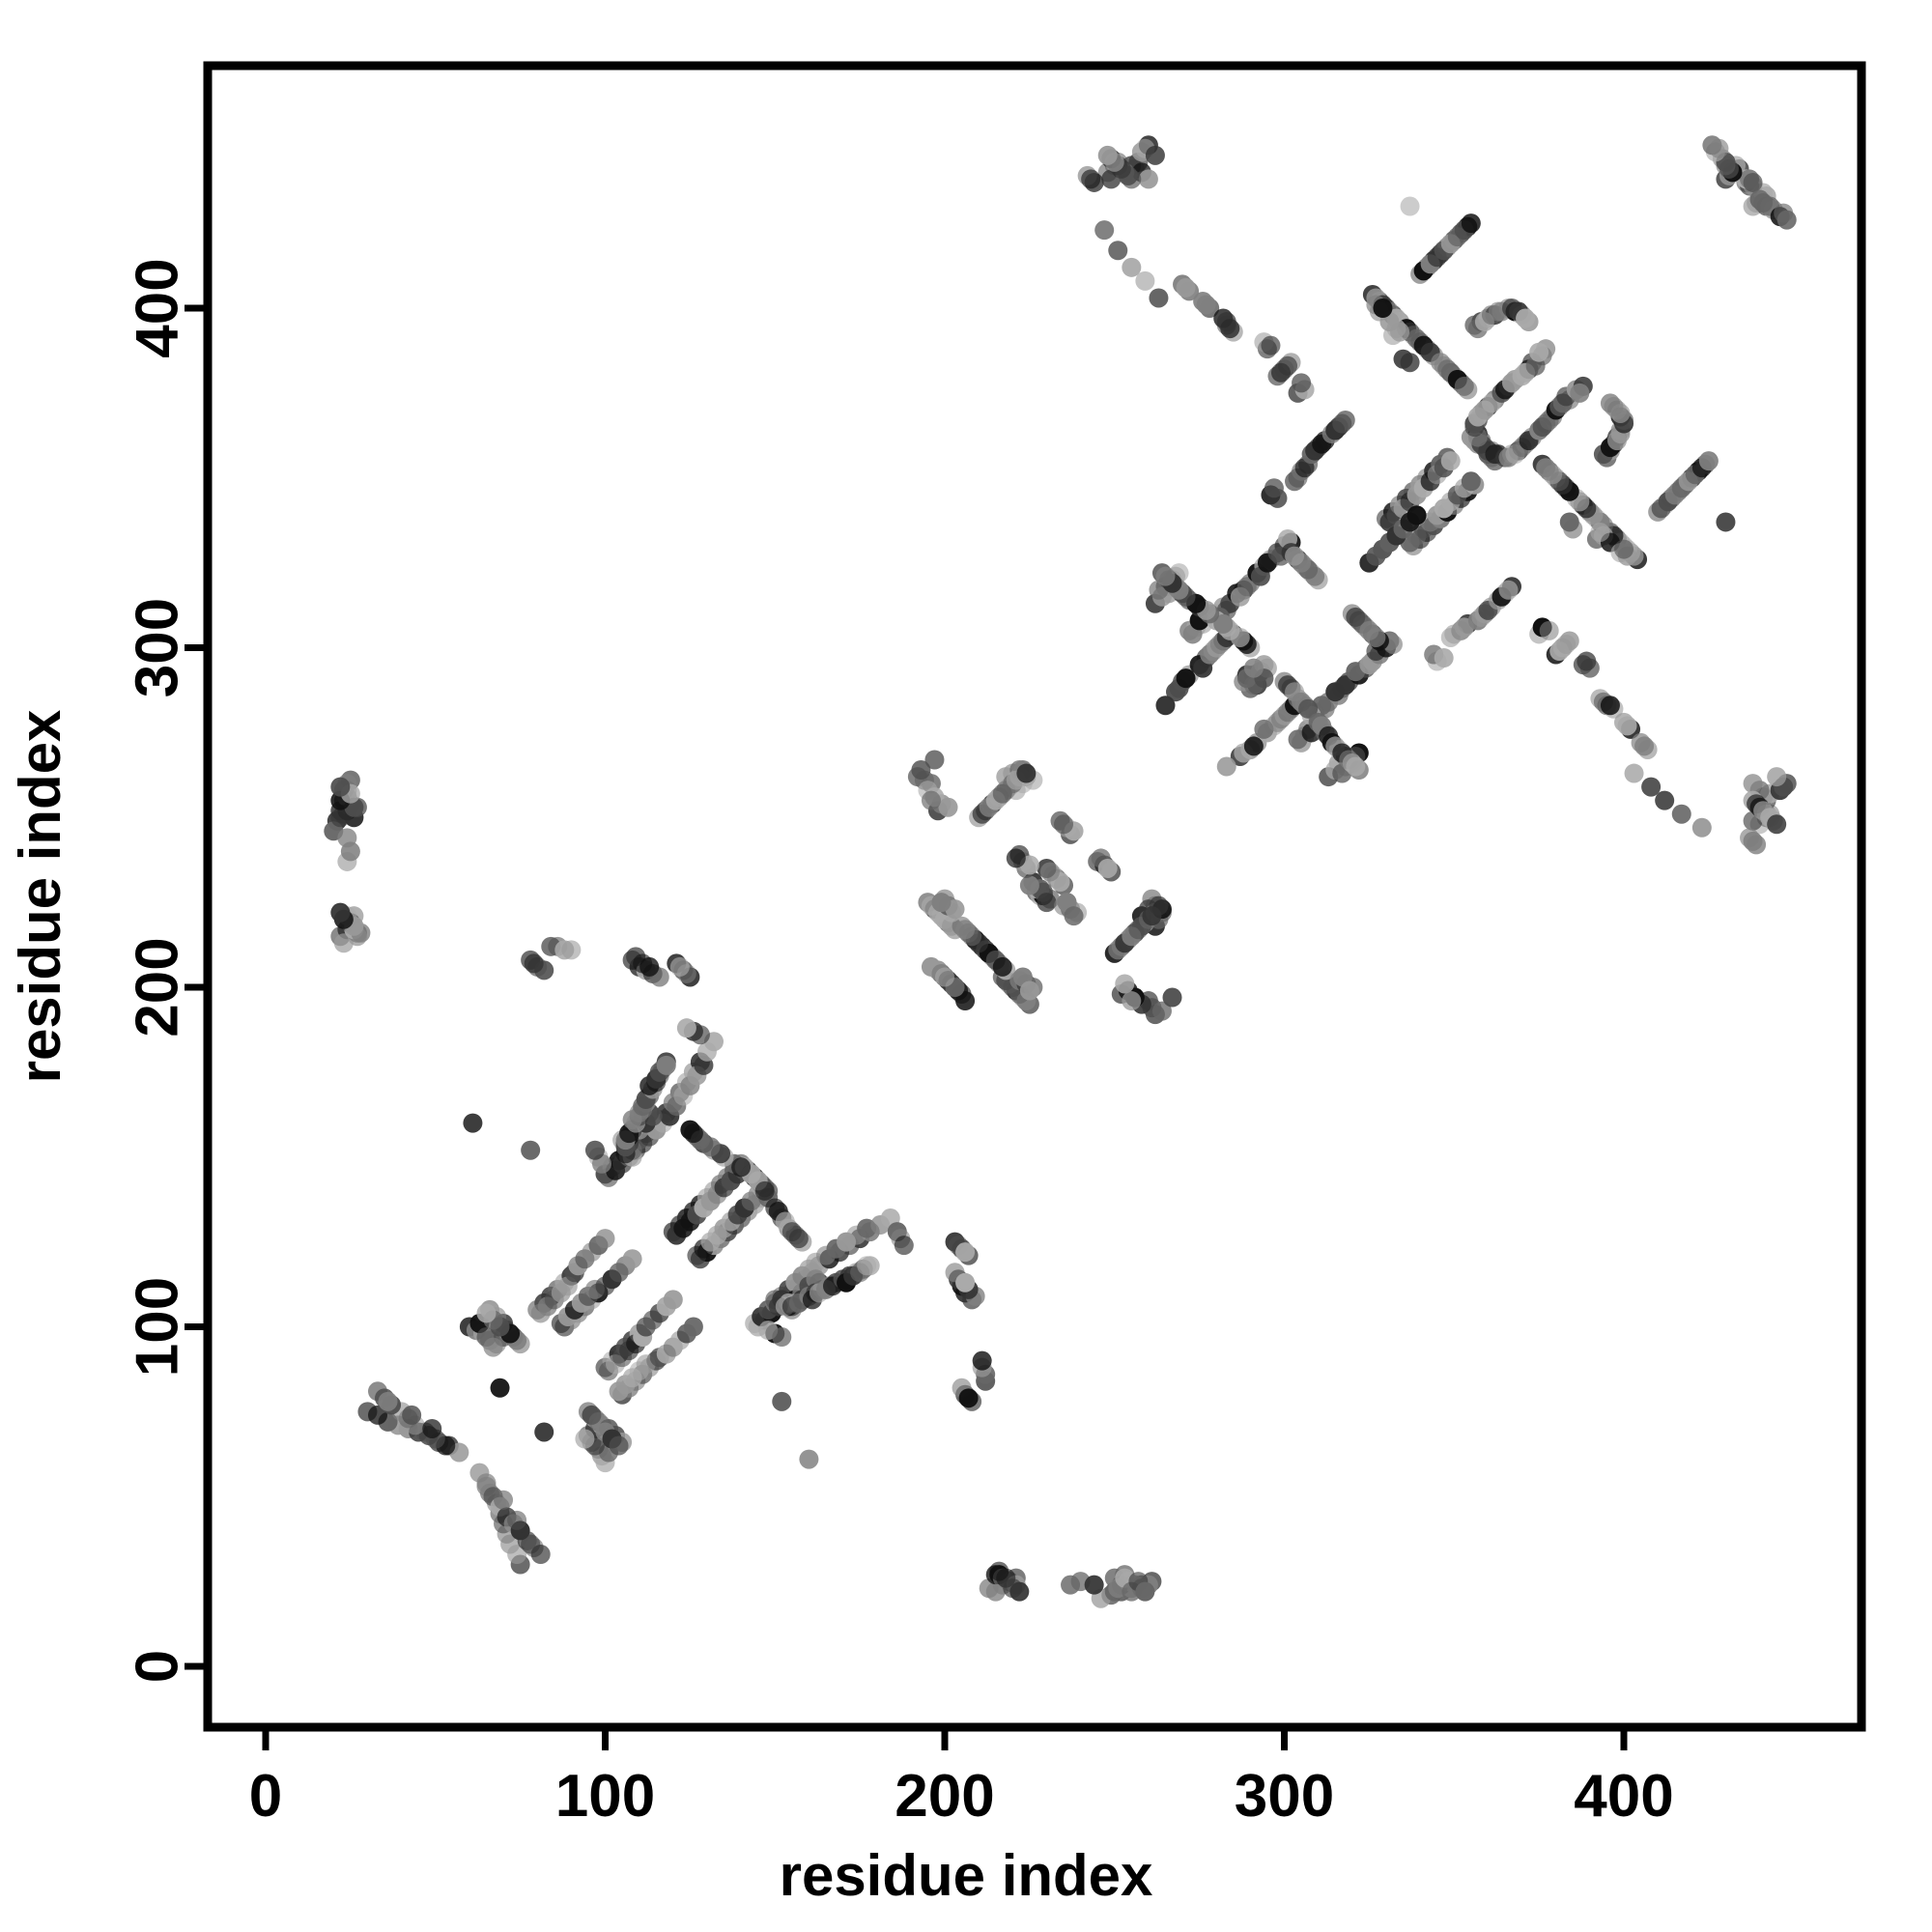 The height and width of the screenshot is (1932, 1932). I want to click on y-tick-label: 0, so click(158, 1666).